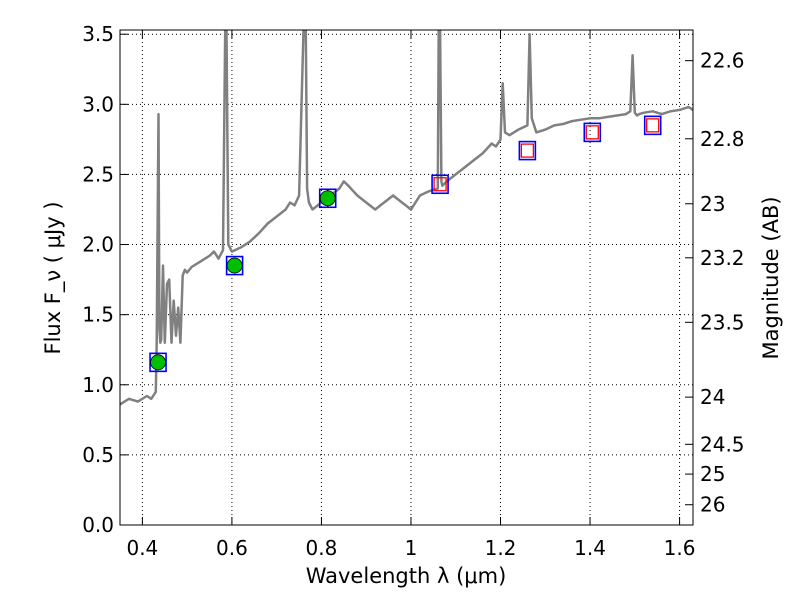  I want to click on x-tick-label: 1.2, so click(501, 548).